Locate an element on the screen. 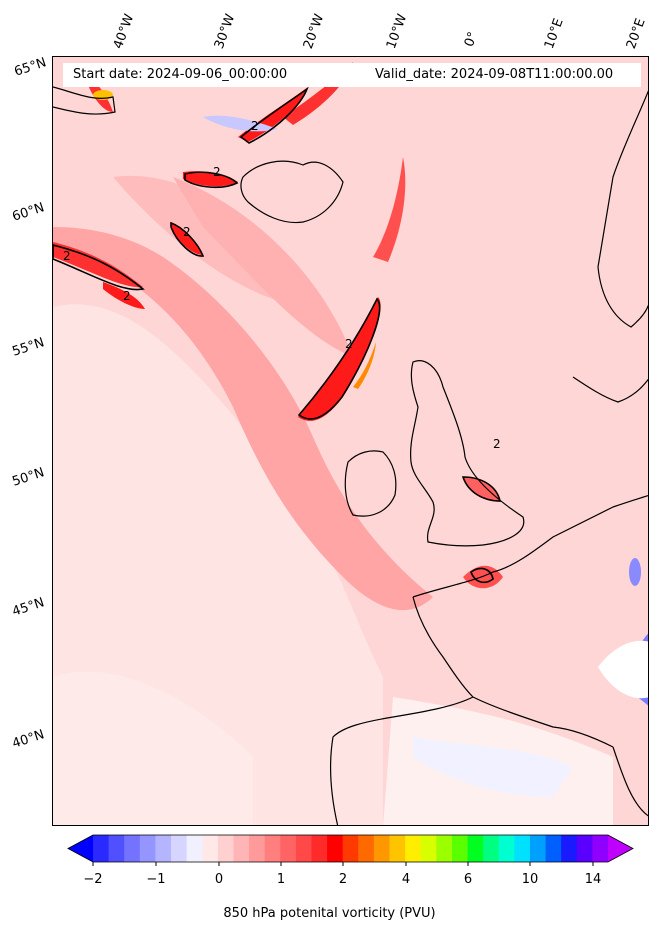 This screenshot has height=936, width=659. colorbar-extend-min is located at coordinates (80, 848).